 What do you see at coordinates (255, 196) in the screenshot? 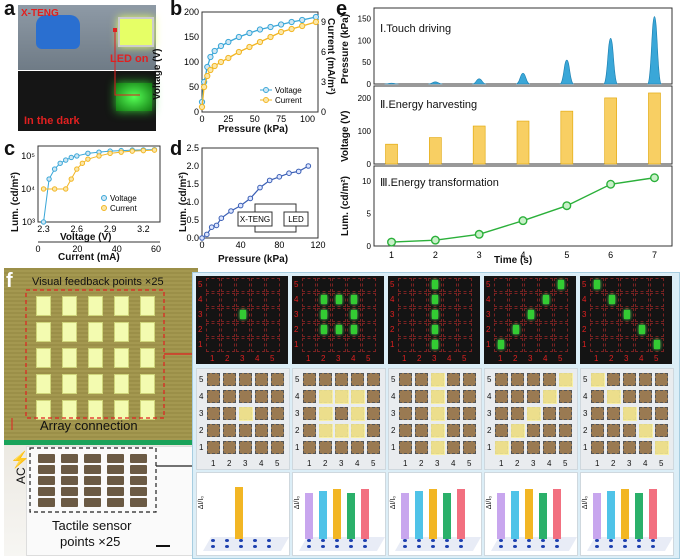
I see `chart-d: 0 40 80 120 0.0 0.5 1.0 1.5 2.0 2.5 X-TENG LED` at bounding box center [255, 196].